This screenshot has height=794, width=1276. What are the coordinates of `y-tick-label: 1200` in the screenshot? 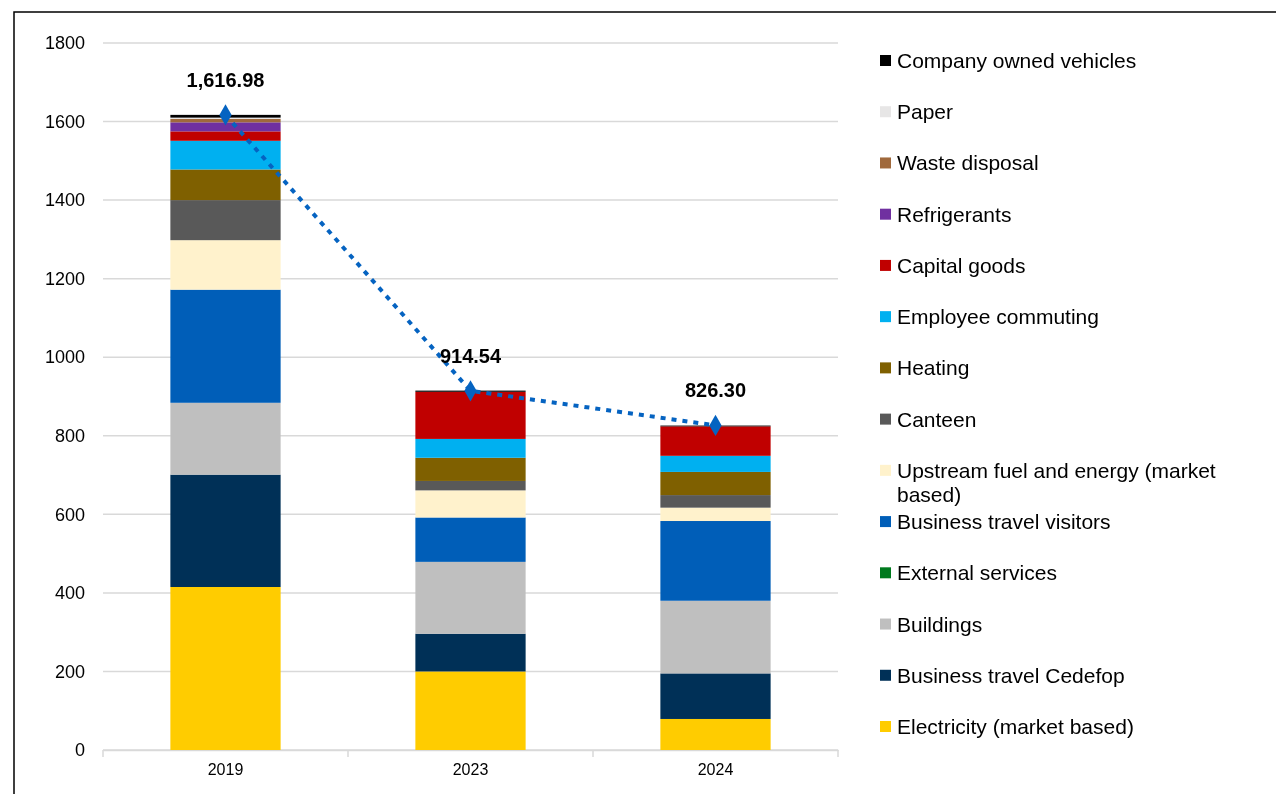 It's located at (64, 278).